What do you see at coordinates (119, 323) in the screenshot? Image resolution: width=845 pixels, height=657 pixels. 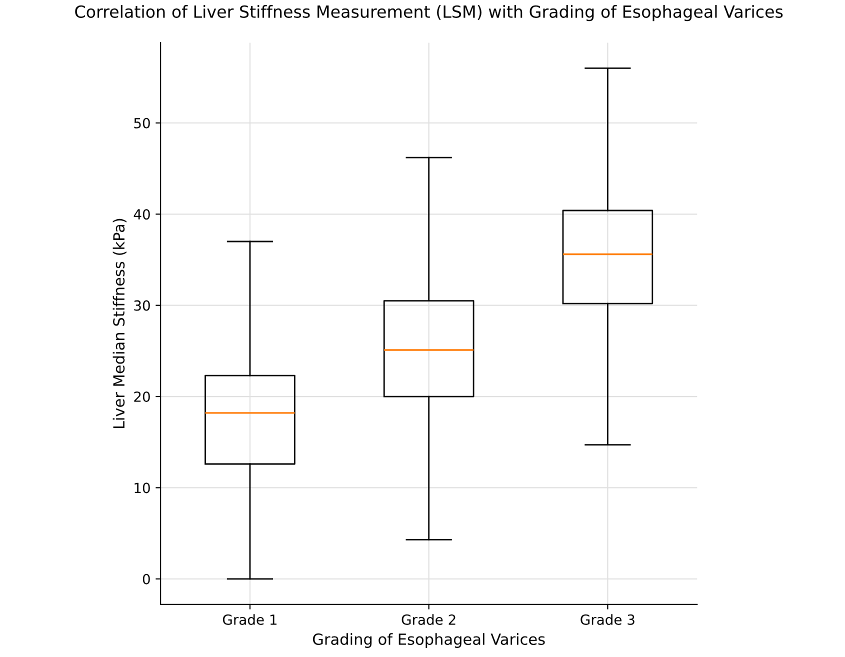 I see `y-axis-title: Liver Median Stiffness (kPa)` at bounding box center [119, 323].